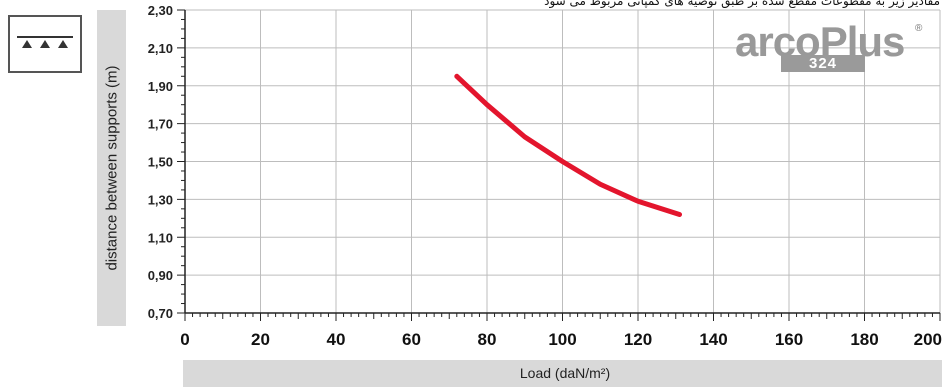  I want to click on x-tick-label: 20, so click(260, 339).